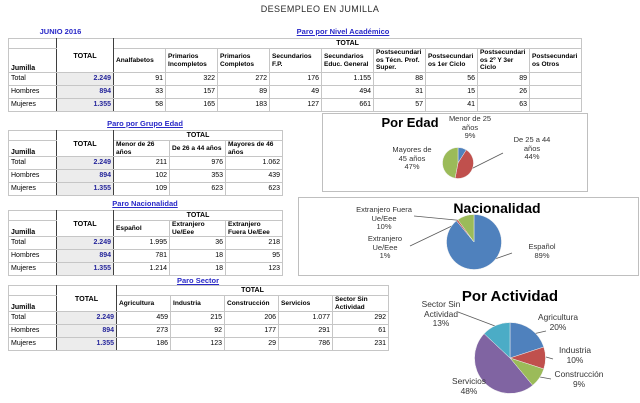  Describe the element at coordinates (295, 79) in the screenshot. I see `table-row: Total 2.249 91 322 272 176 1.155 88 56 89` at that location.